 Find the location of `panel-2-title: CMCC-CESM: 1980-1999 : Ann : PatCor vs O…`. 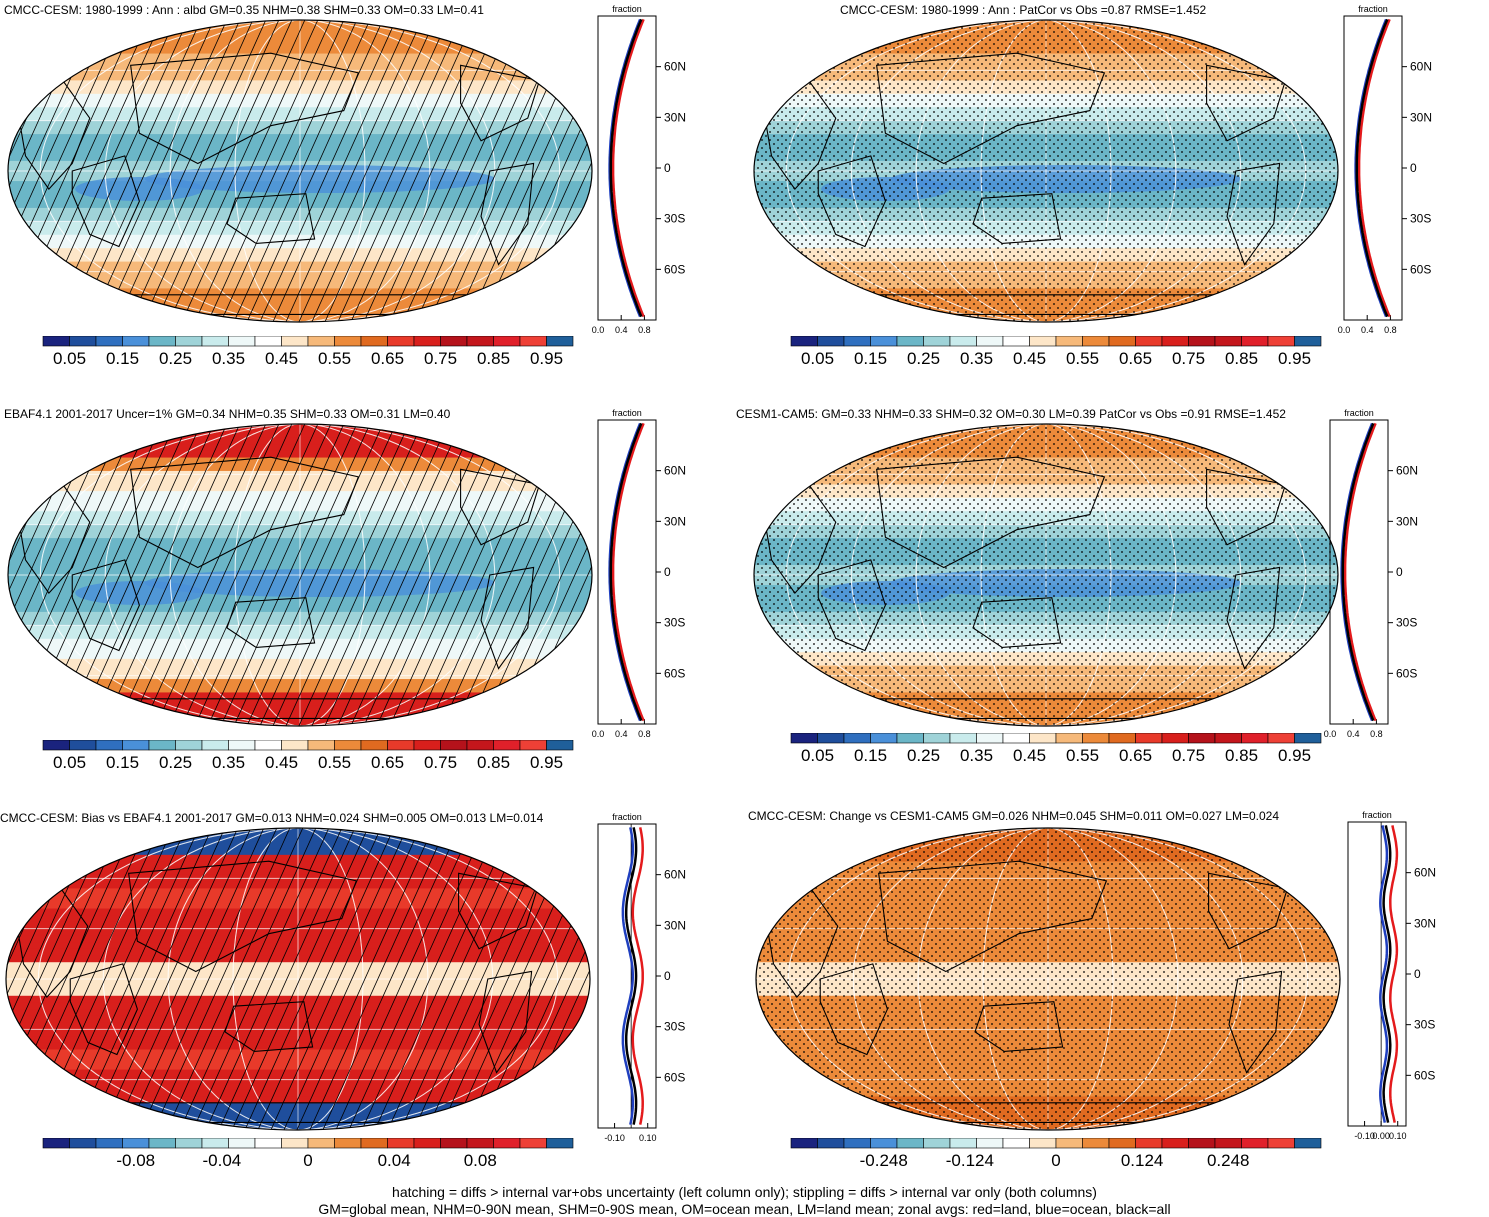

panel-2-title: CMCC-CESM: 1980-1999 : Ann : PatCor vs O… is located at coordinates (1023, 10).